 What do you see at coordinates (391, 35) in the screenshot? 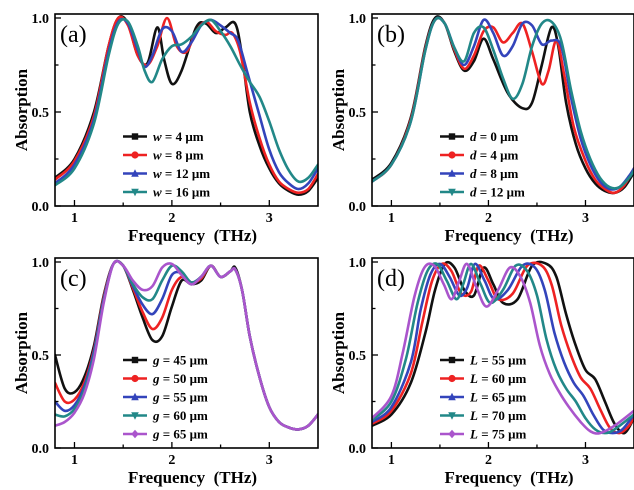
I see `panel-label: (b)` at bounding box center [391, 35].